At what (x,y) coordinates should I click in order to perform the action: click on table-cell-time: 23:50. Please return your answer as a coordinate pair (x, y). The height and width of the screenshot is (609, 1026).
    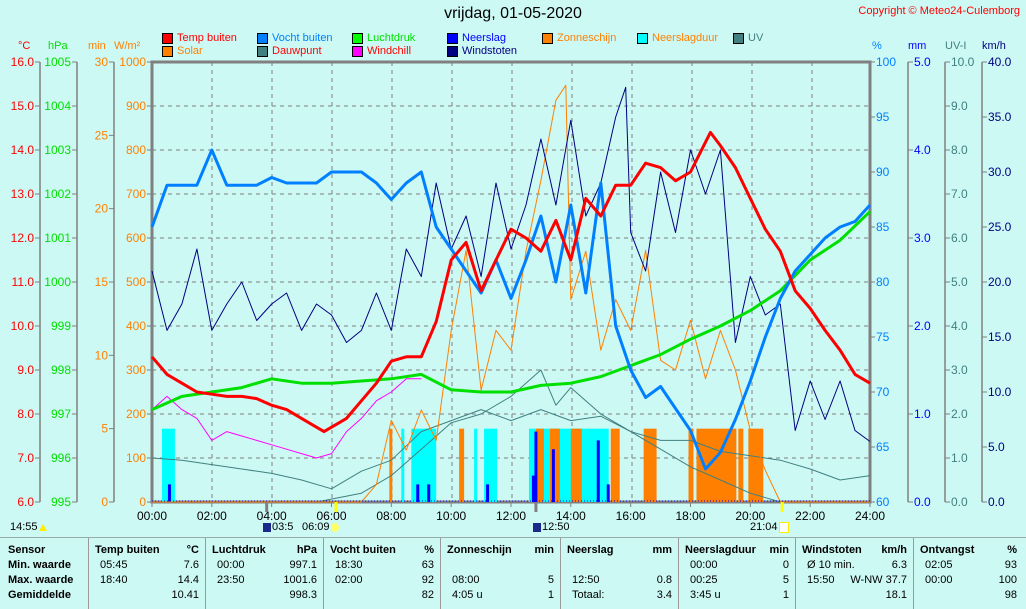
    Looking at the image, I should click on (231, 580).